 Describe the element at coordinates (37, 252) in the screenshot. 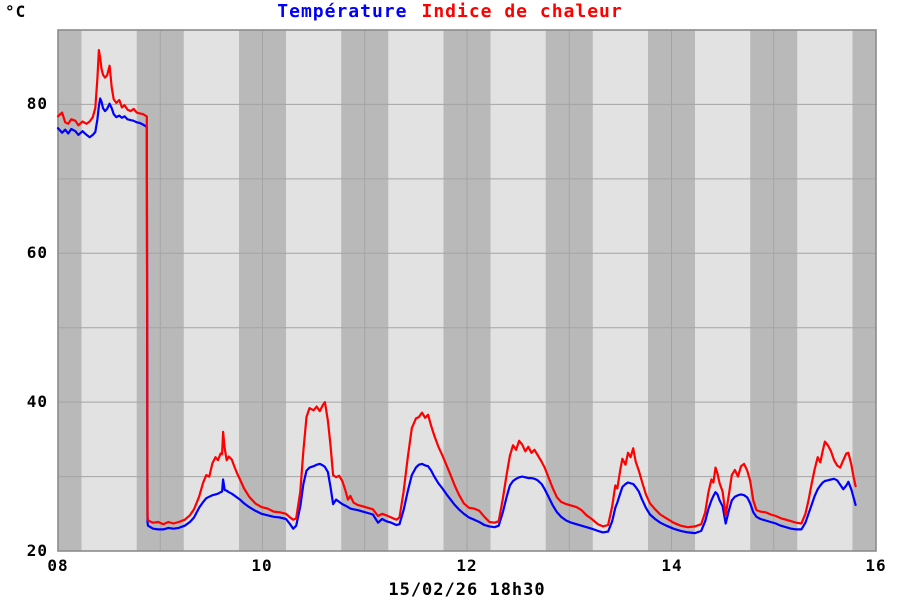

I see `y-tick-label-60: 60` at that location.